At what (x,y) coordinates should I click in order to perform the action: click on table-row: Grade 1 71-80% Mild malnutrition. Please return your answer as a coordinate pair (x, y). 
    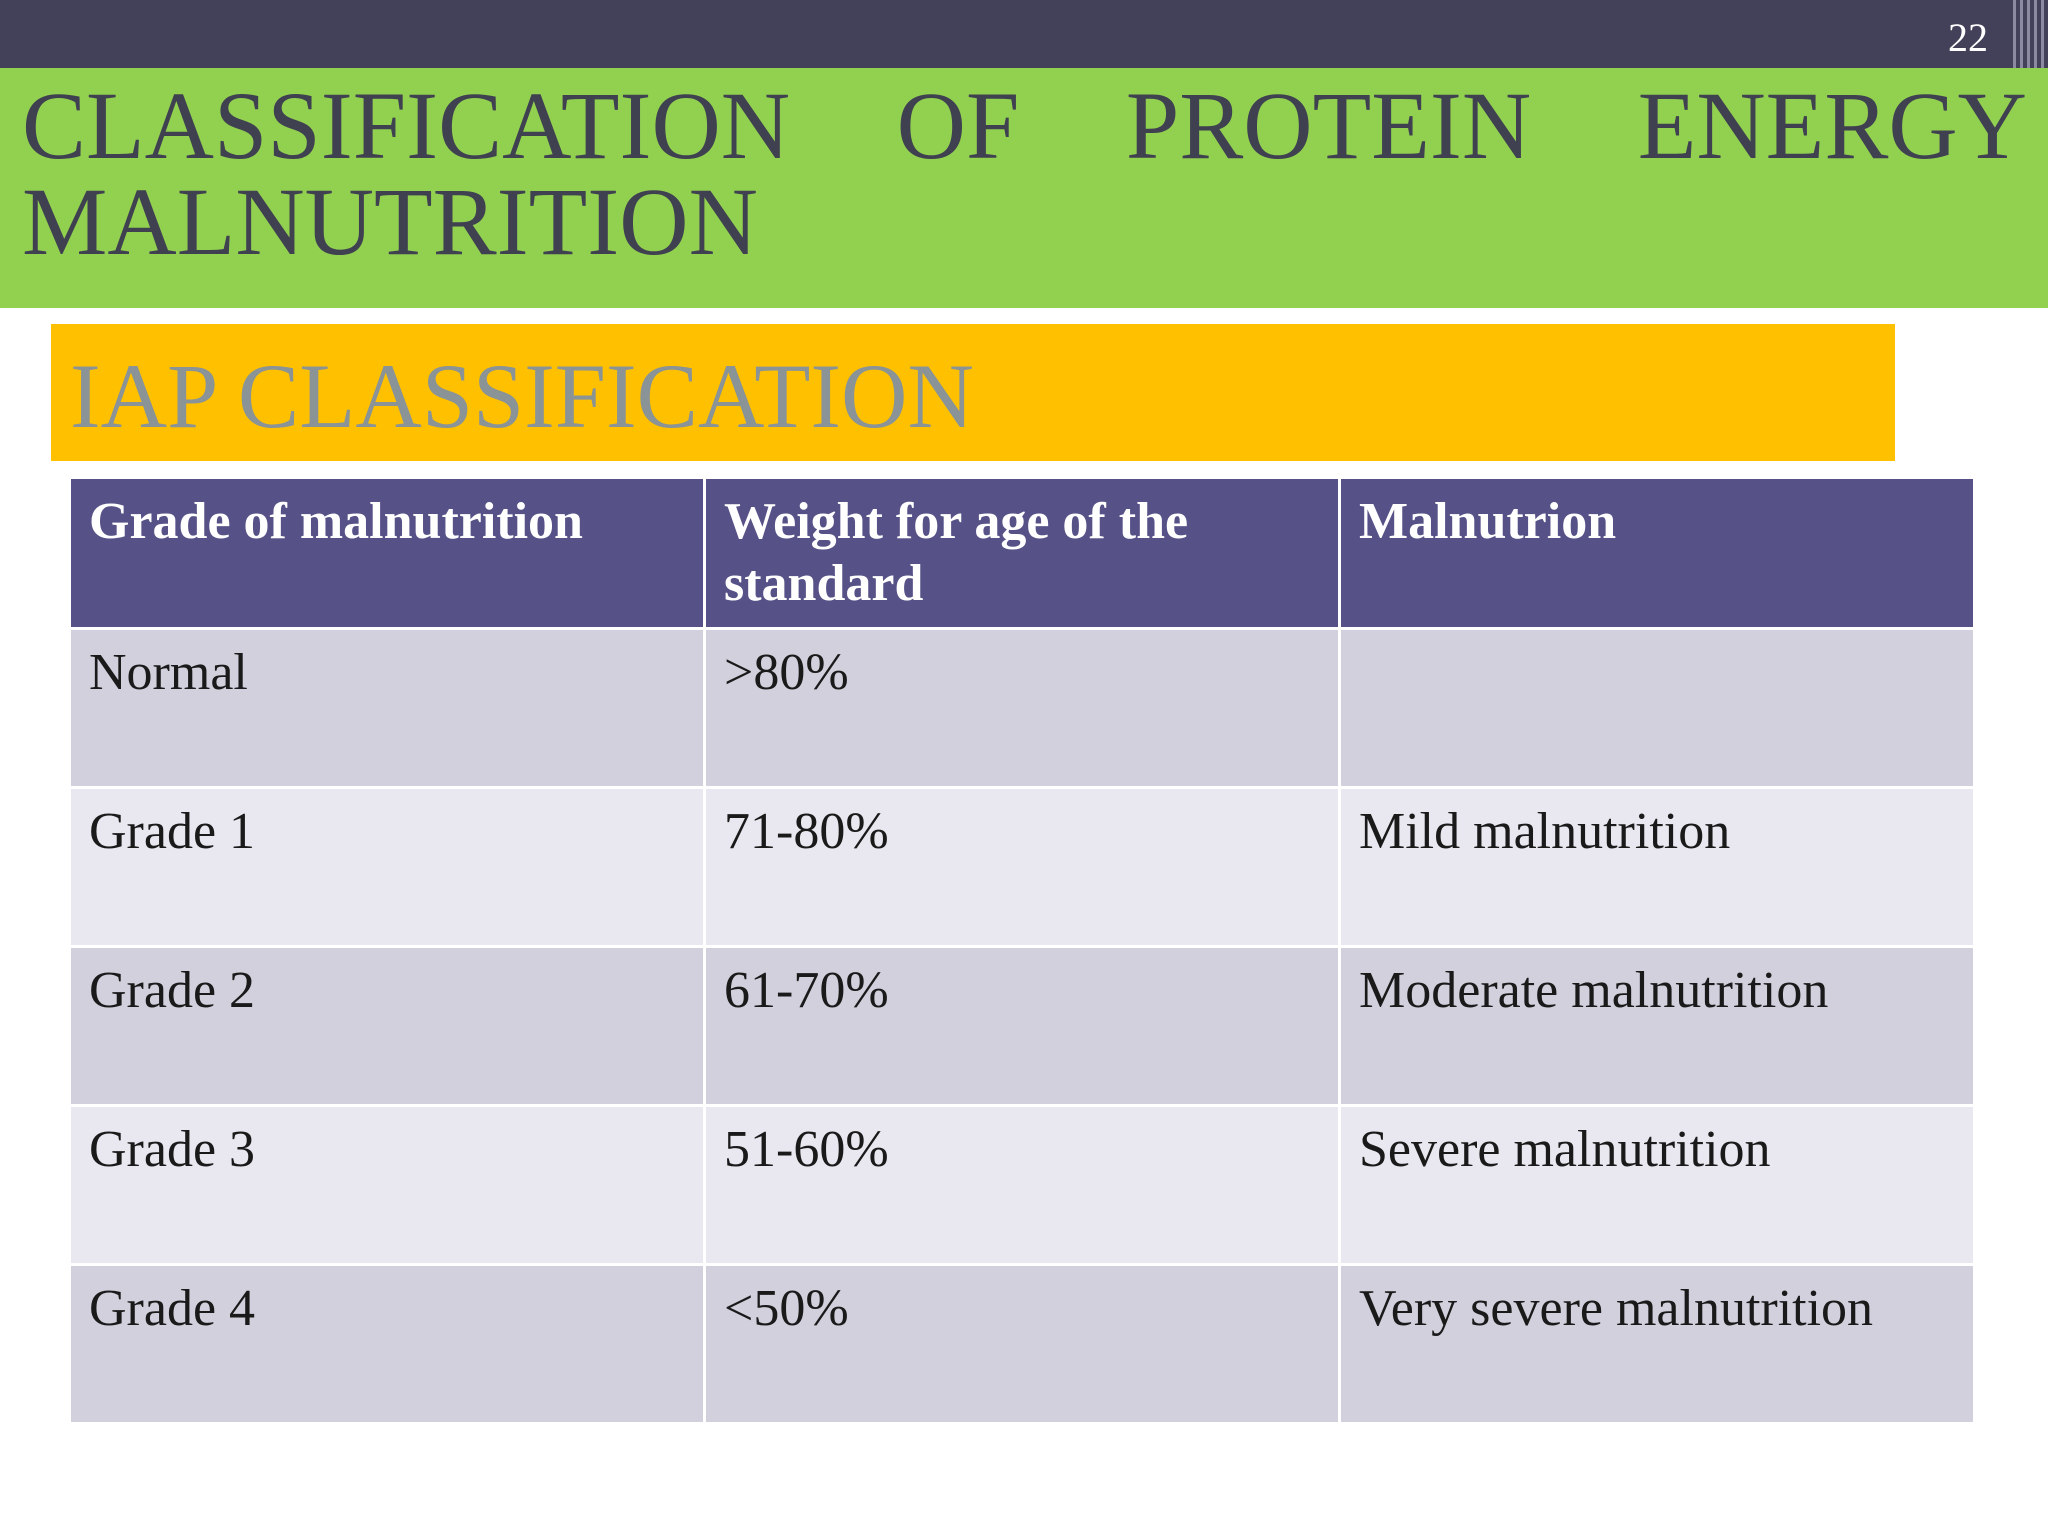
    Looking at the image, I should click on (1022, 867).